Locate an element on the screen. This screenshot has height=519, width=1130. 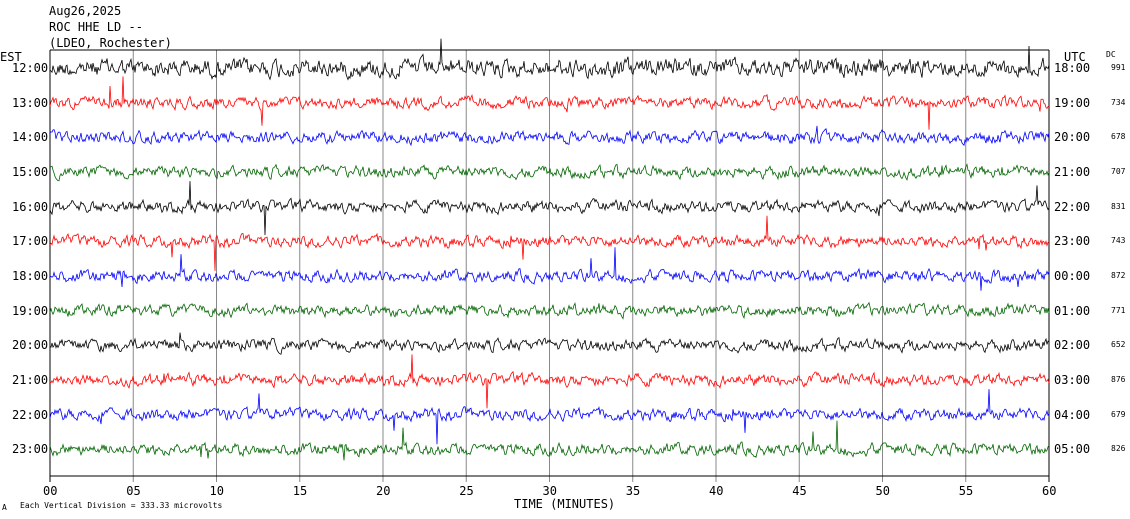
x-axis-title: TIME (MINUTES) is located at coordinates (565, 504).